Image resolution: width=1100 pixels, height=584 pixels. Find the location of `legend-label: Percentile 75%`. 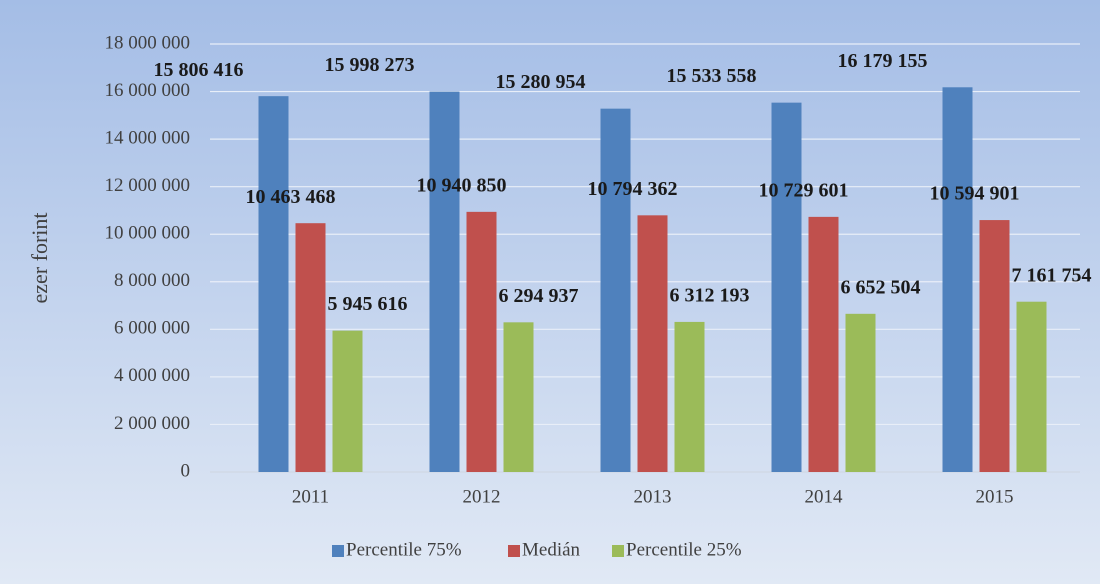

legend-label: Percentile 75% is located at coordinates (404, 549).